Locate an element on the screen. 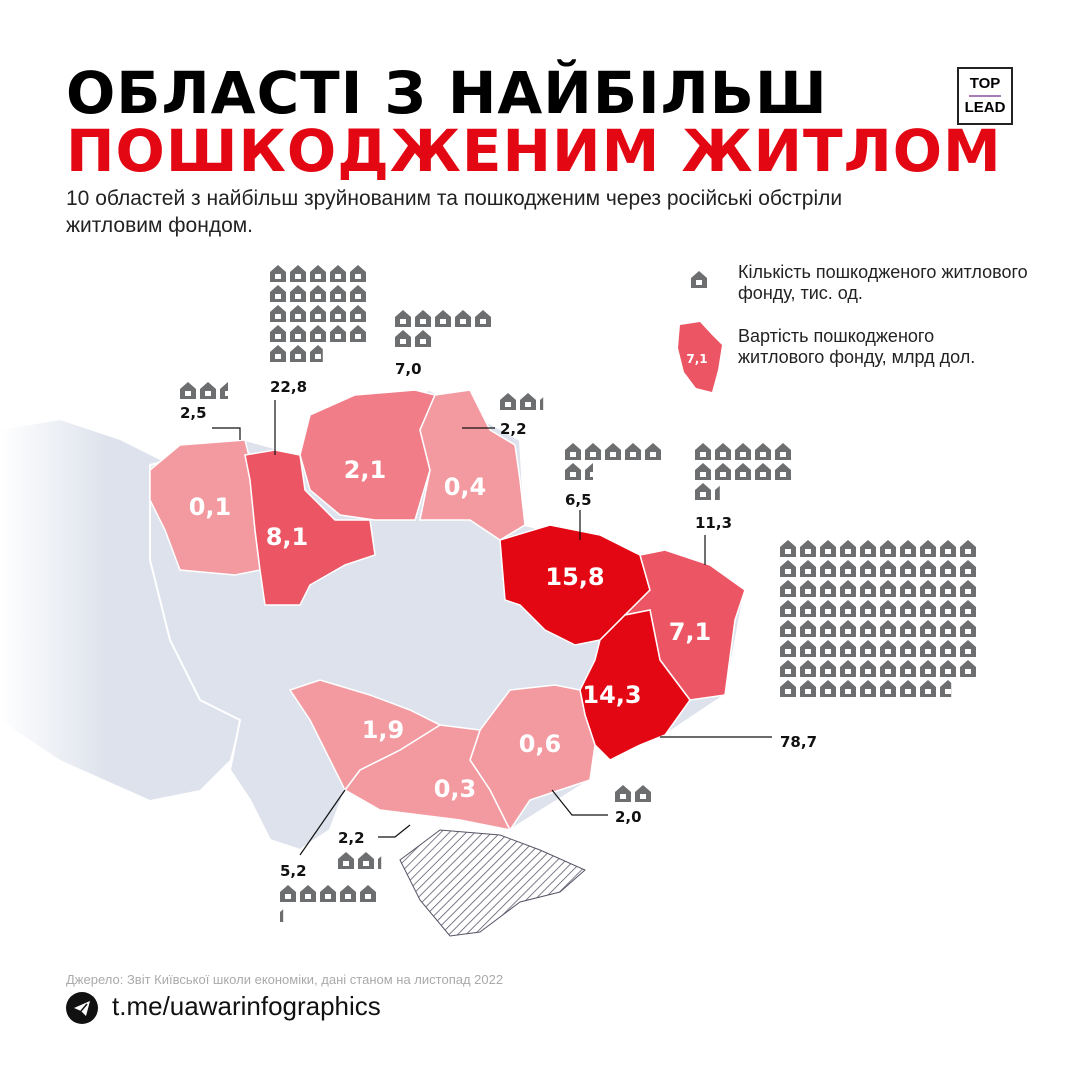 This screenshot has height=1080, width=1080. region-houses-value: 6,5 is located at coordinates (578, 500).